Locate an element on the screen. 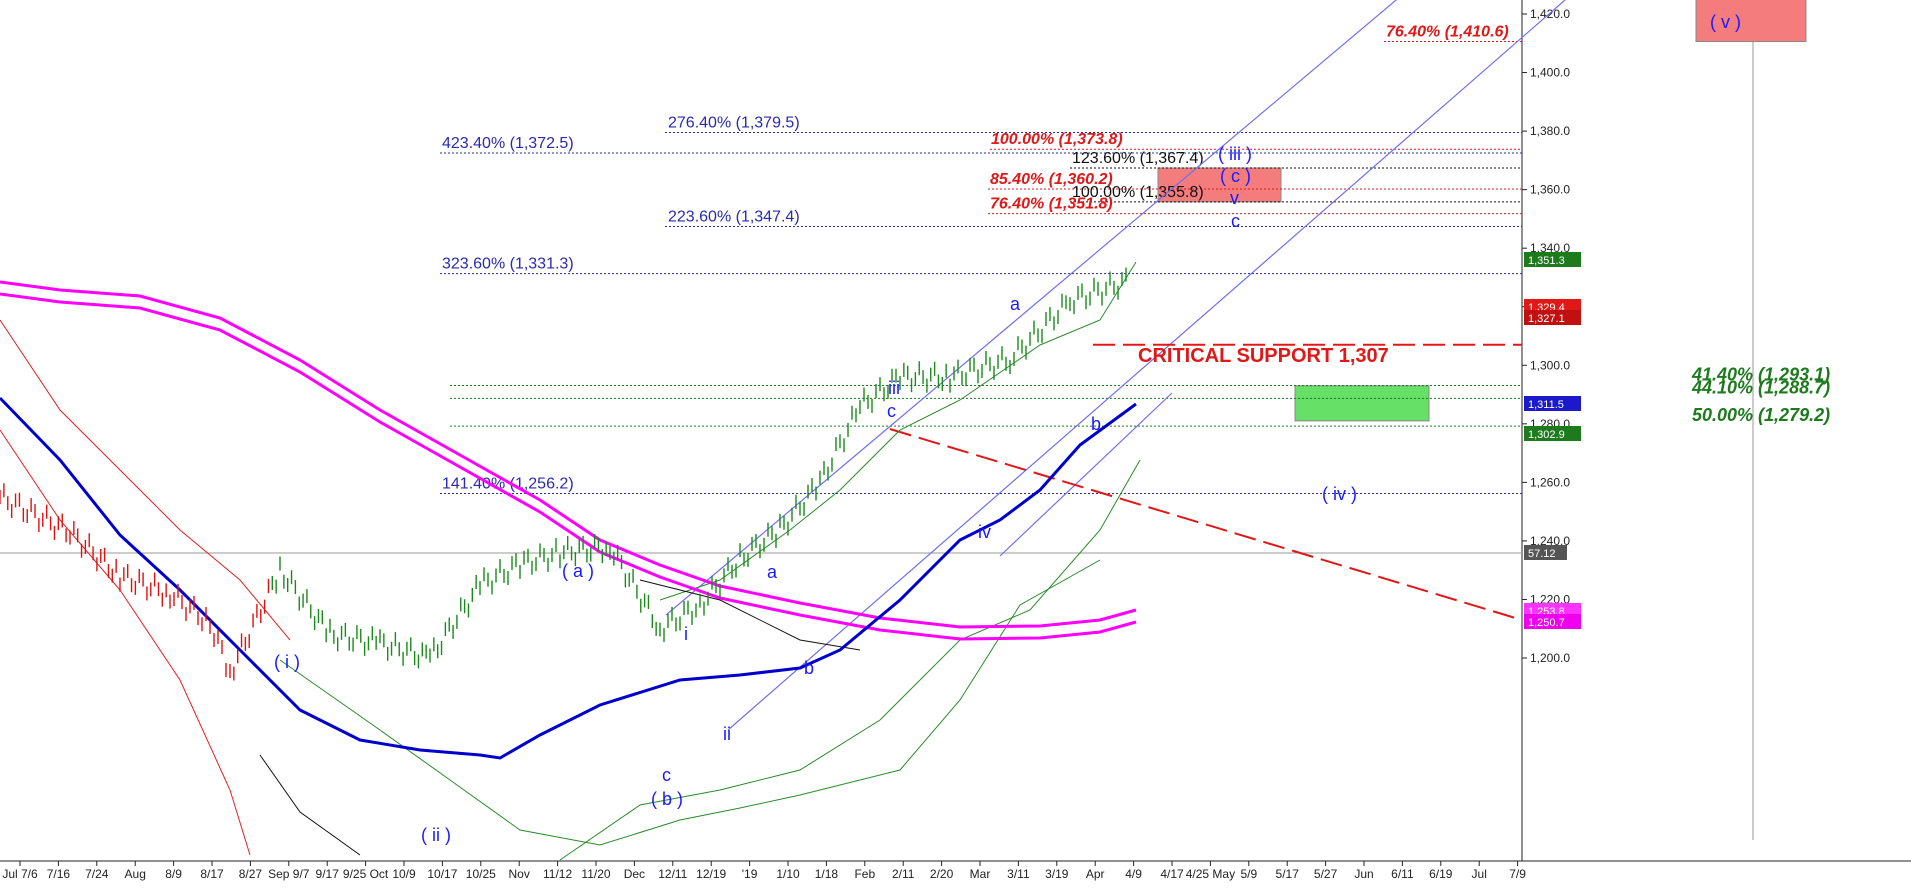 The width and height of the screenshot is (1911, 890). fib-level-label: 50.00% (1,279.2) is located at coordinates (1761, 415).